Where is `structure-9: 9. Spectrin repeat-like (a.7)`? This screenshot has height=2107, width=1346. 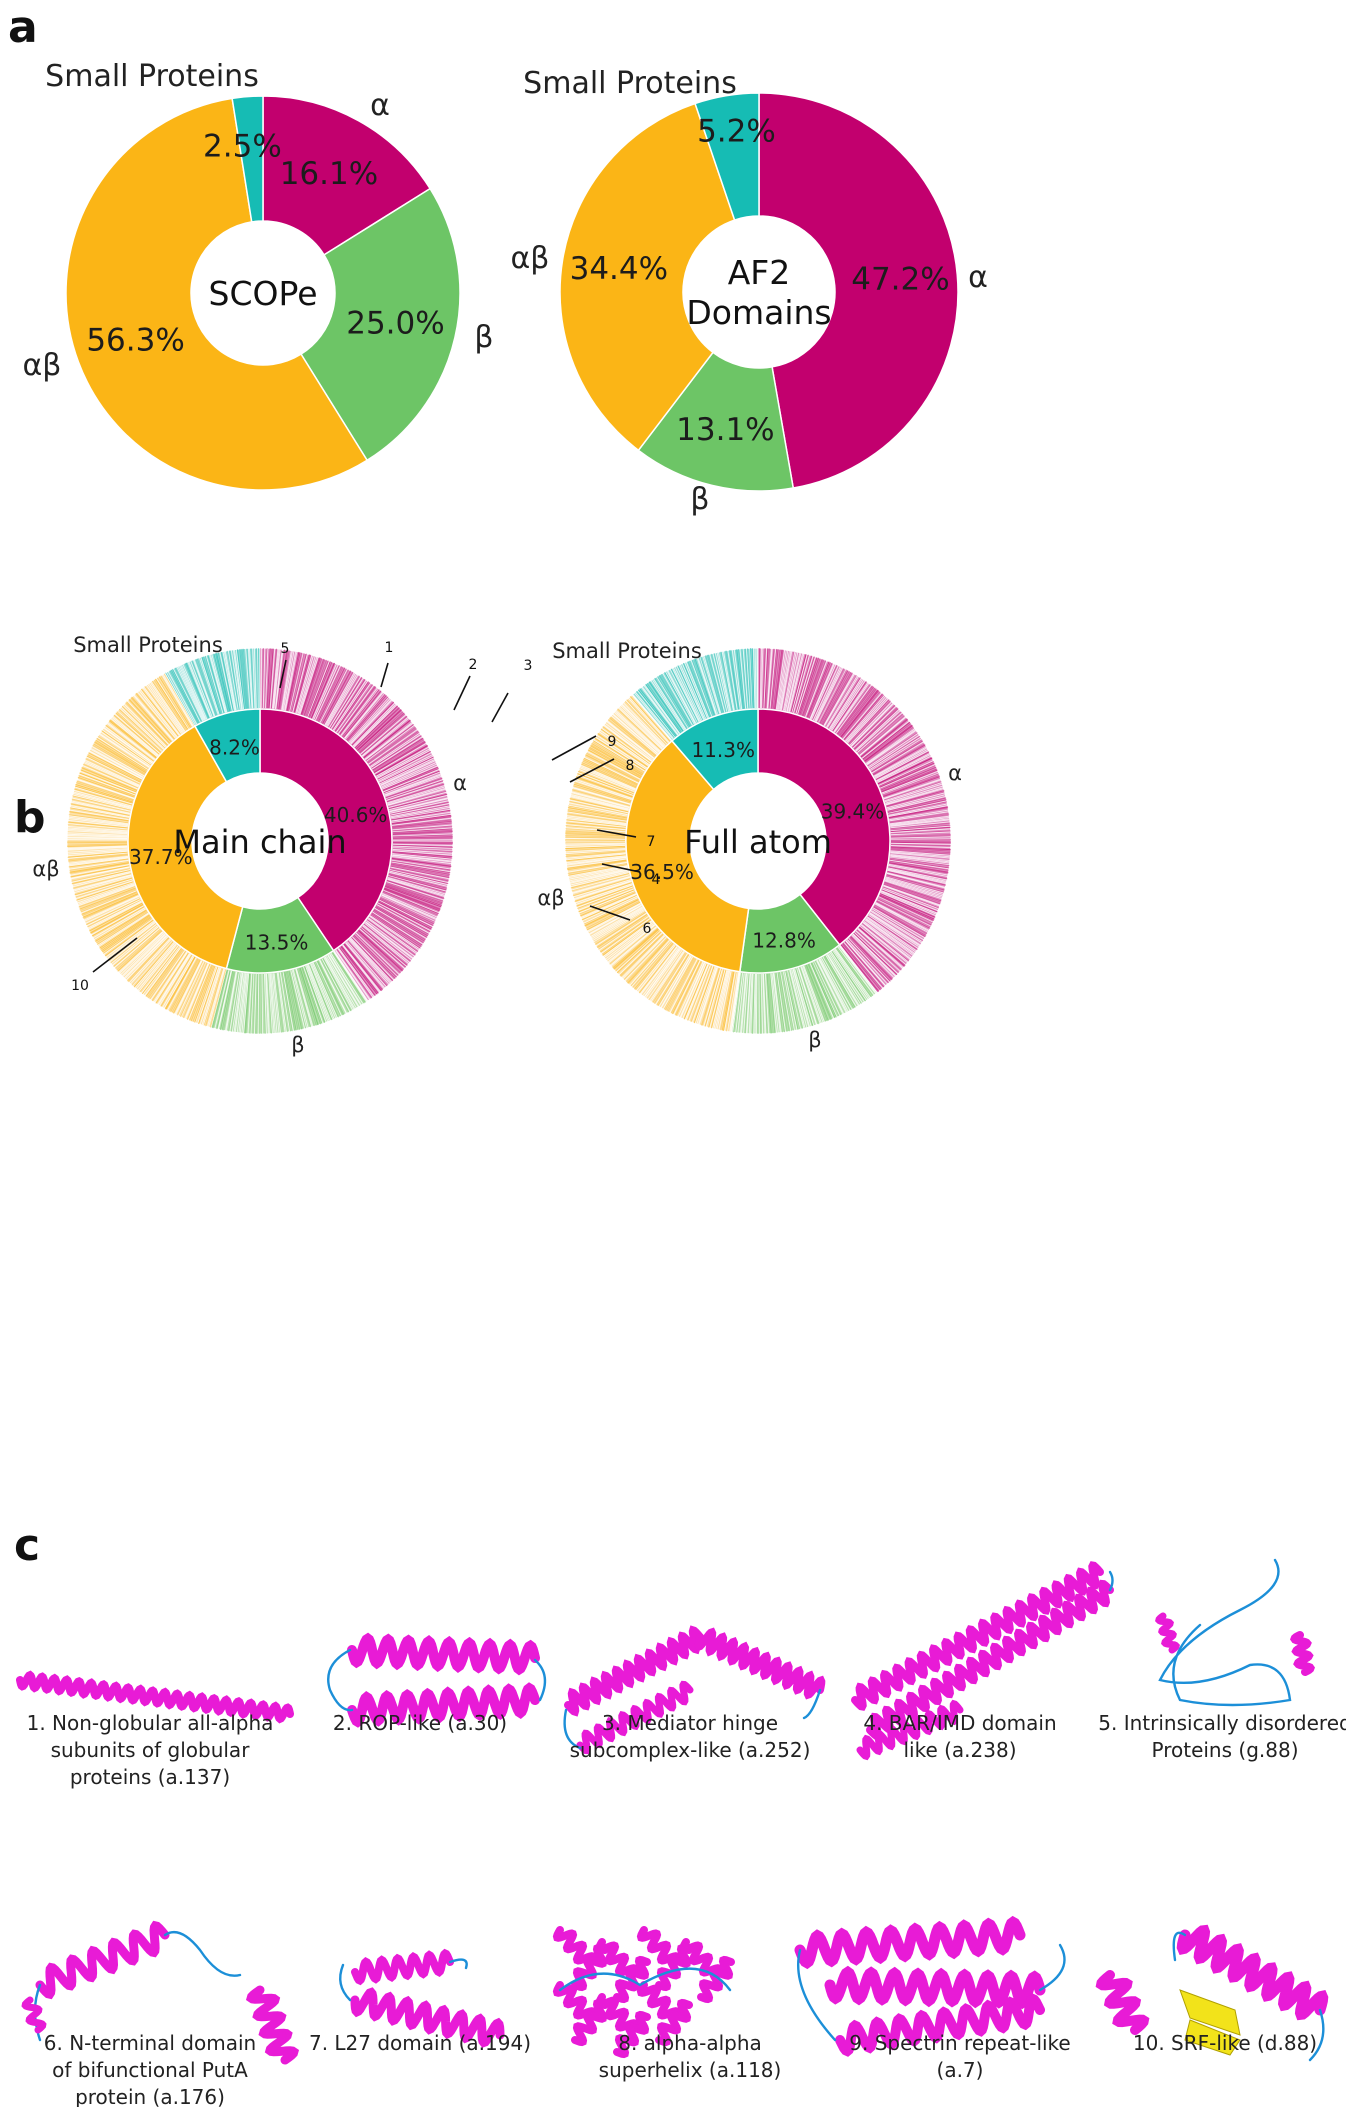
structure-9: 9. Spectrin repeat-like (a.7) is located at coordinates (932, 1998).